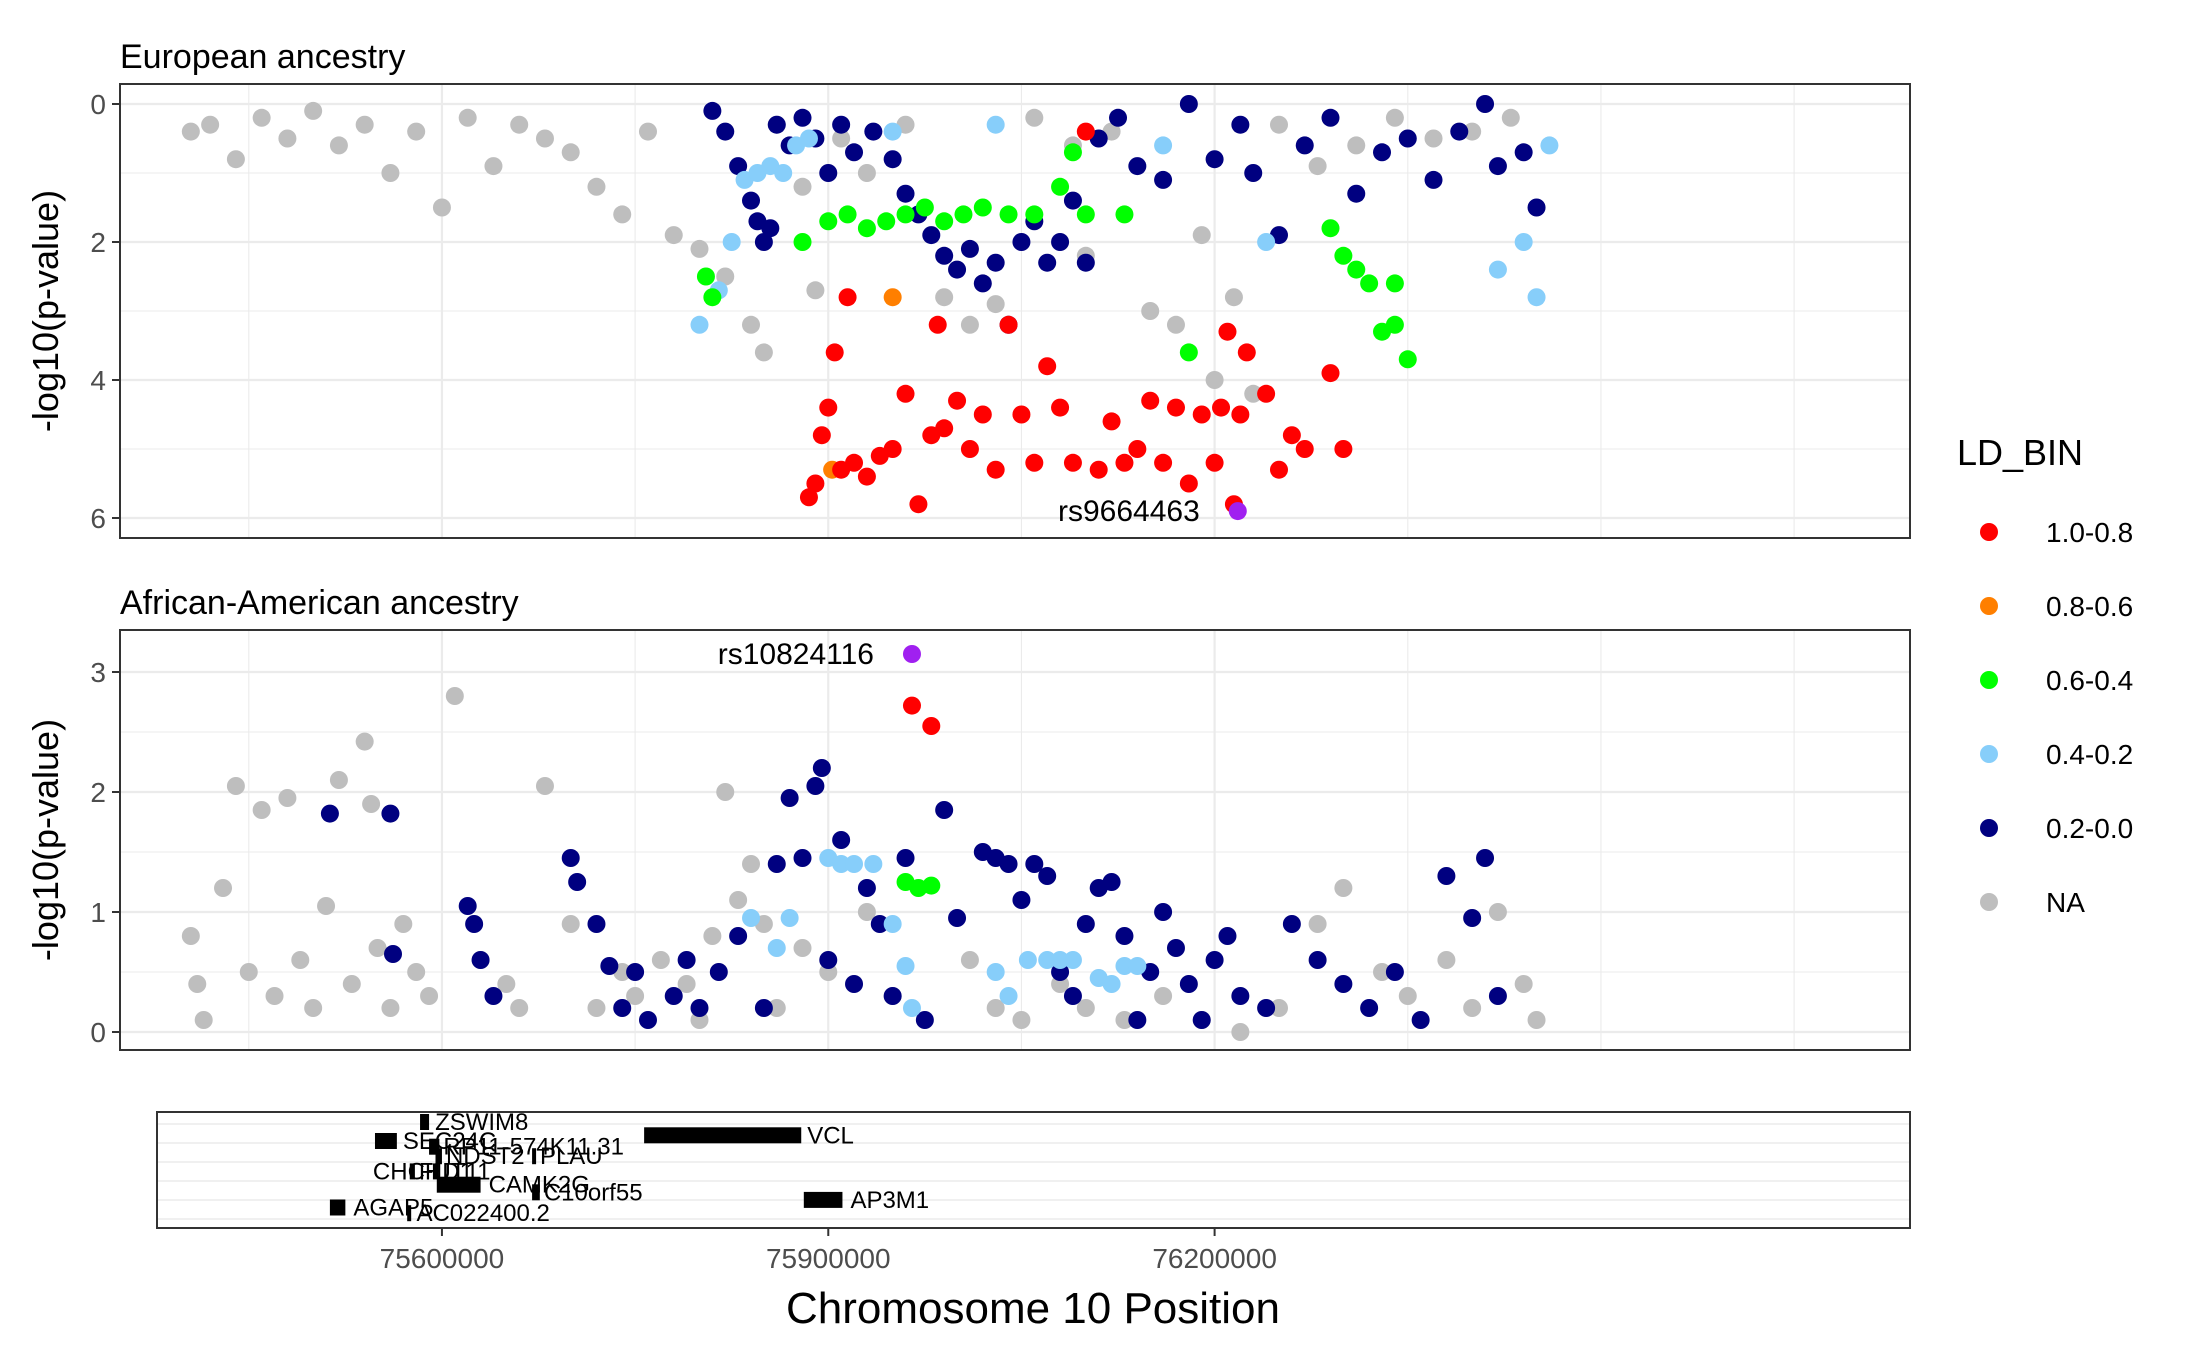  Describe the element at coordinates (1129, 511) in the screenshot. I see `lead-snp-label-european: rs9664463` at that location.